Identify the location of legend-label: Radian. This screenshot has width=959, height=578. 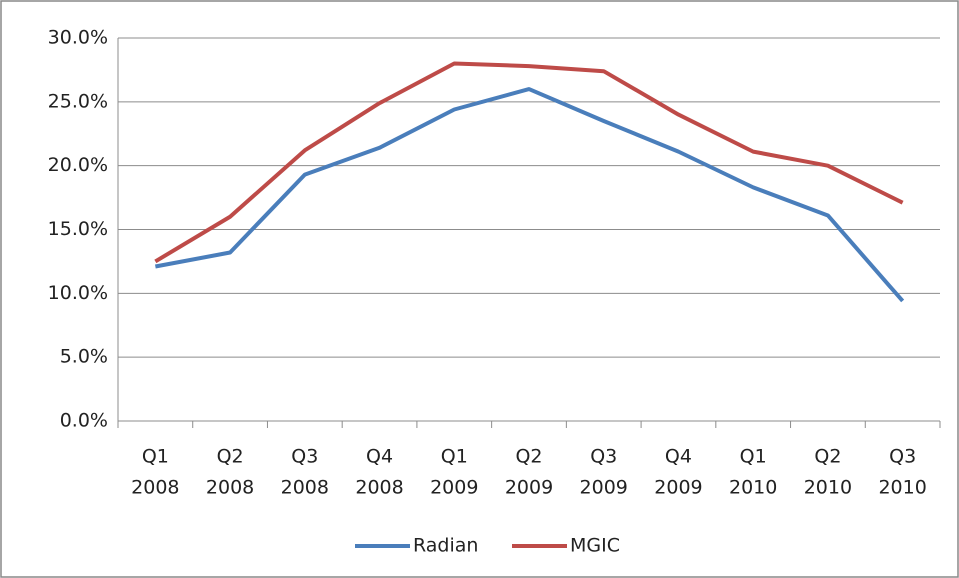
(445, 546).